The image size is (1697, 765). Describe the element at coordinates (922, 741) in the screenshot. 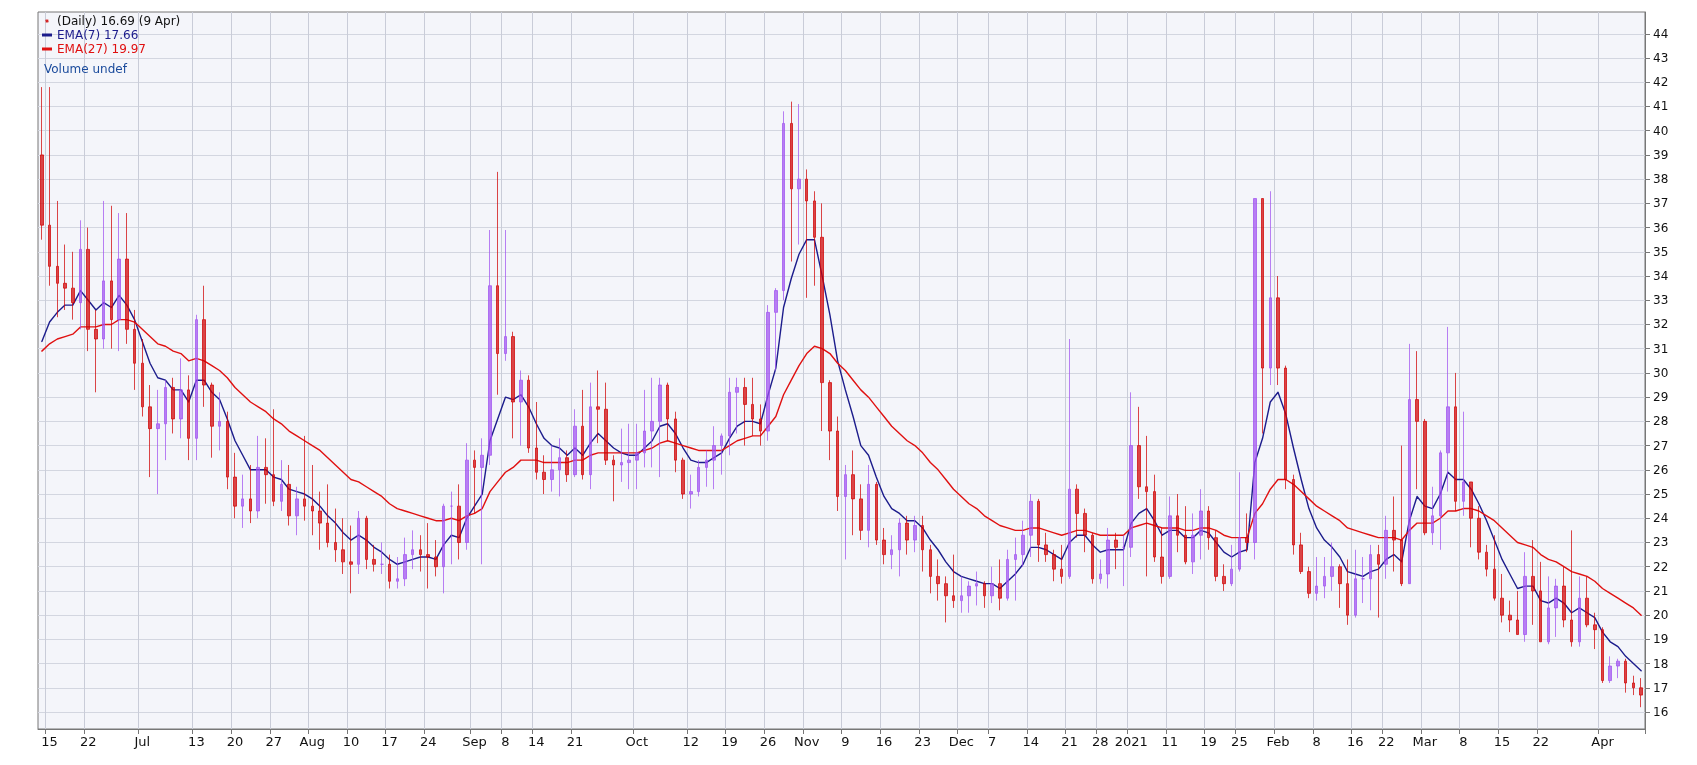

I see `x-tick-label: 23` at that location.